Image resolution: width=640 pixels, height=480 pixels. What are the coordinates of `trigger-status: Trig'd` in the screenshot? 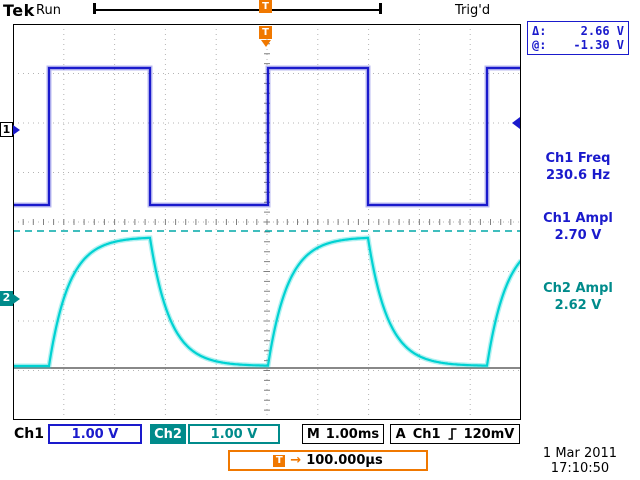 It's located at (473, 10).